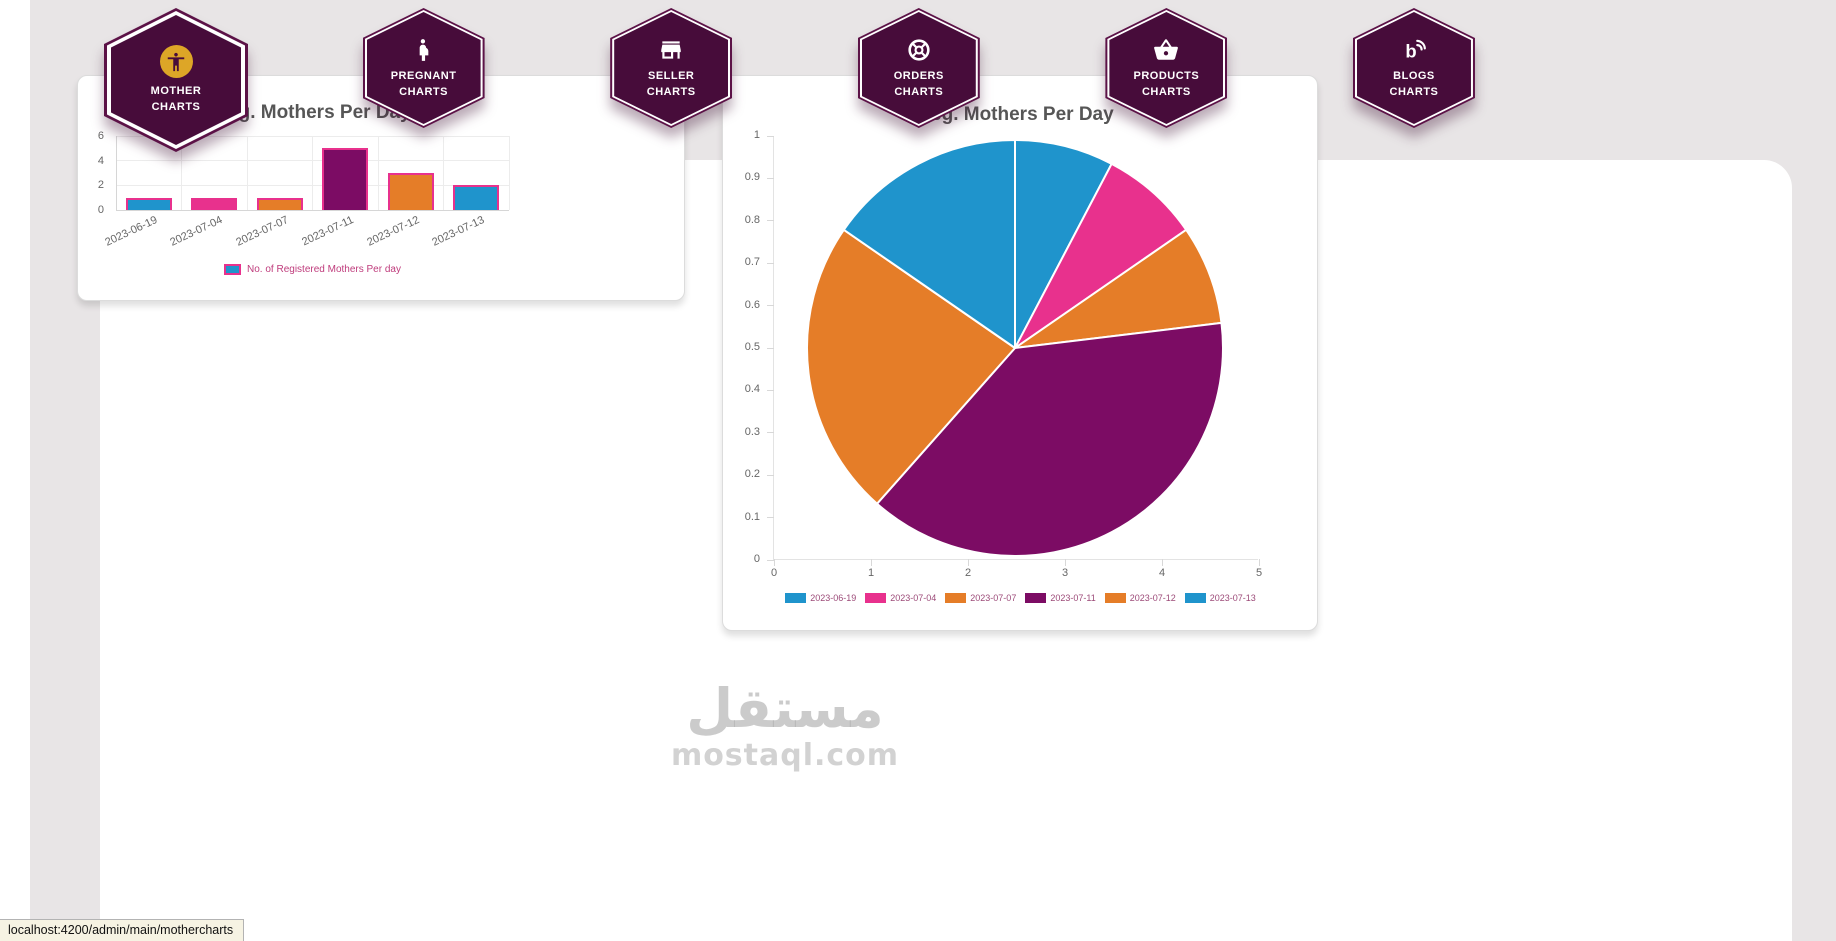 The image size is (1836, 941). I want to click on pie-y-tick-label: 0.5, so click(752, 347).